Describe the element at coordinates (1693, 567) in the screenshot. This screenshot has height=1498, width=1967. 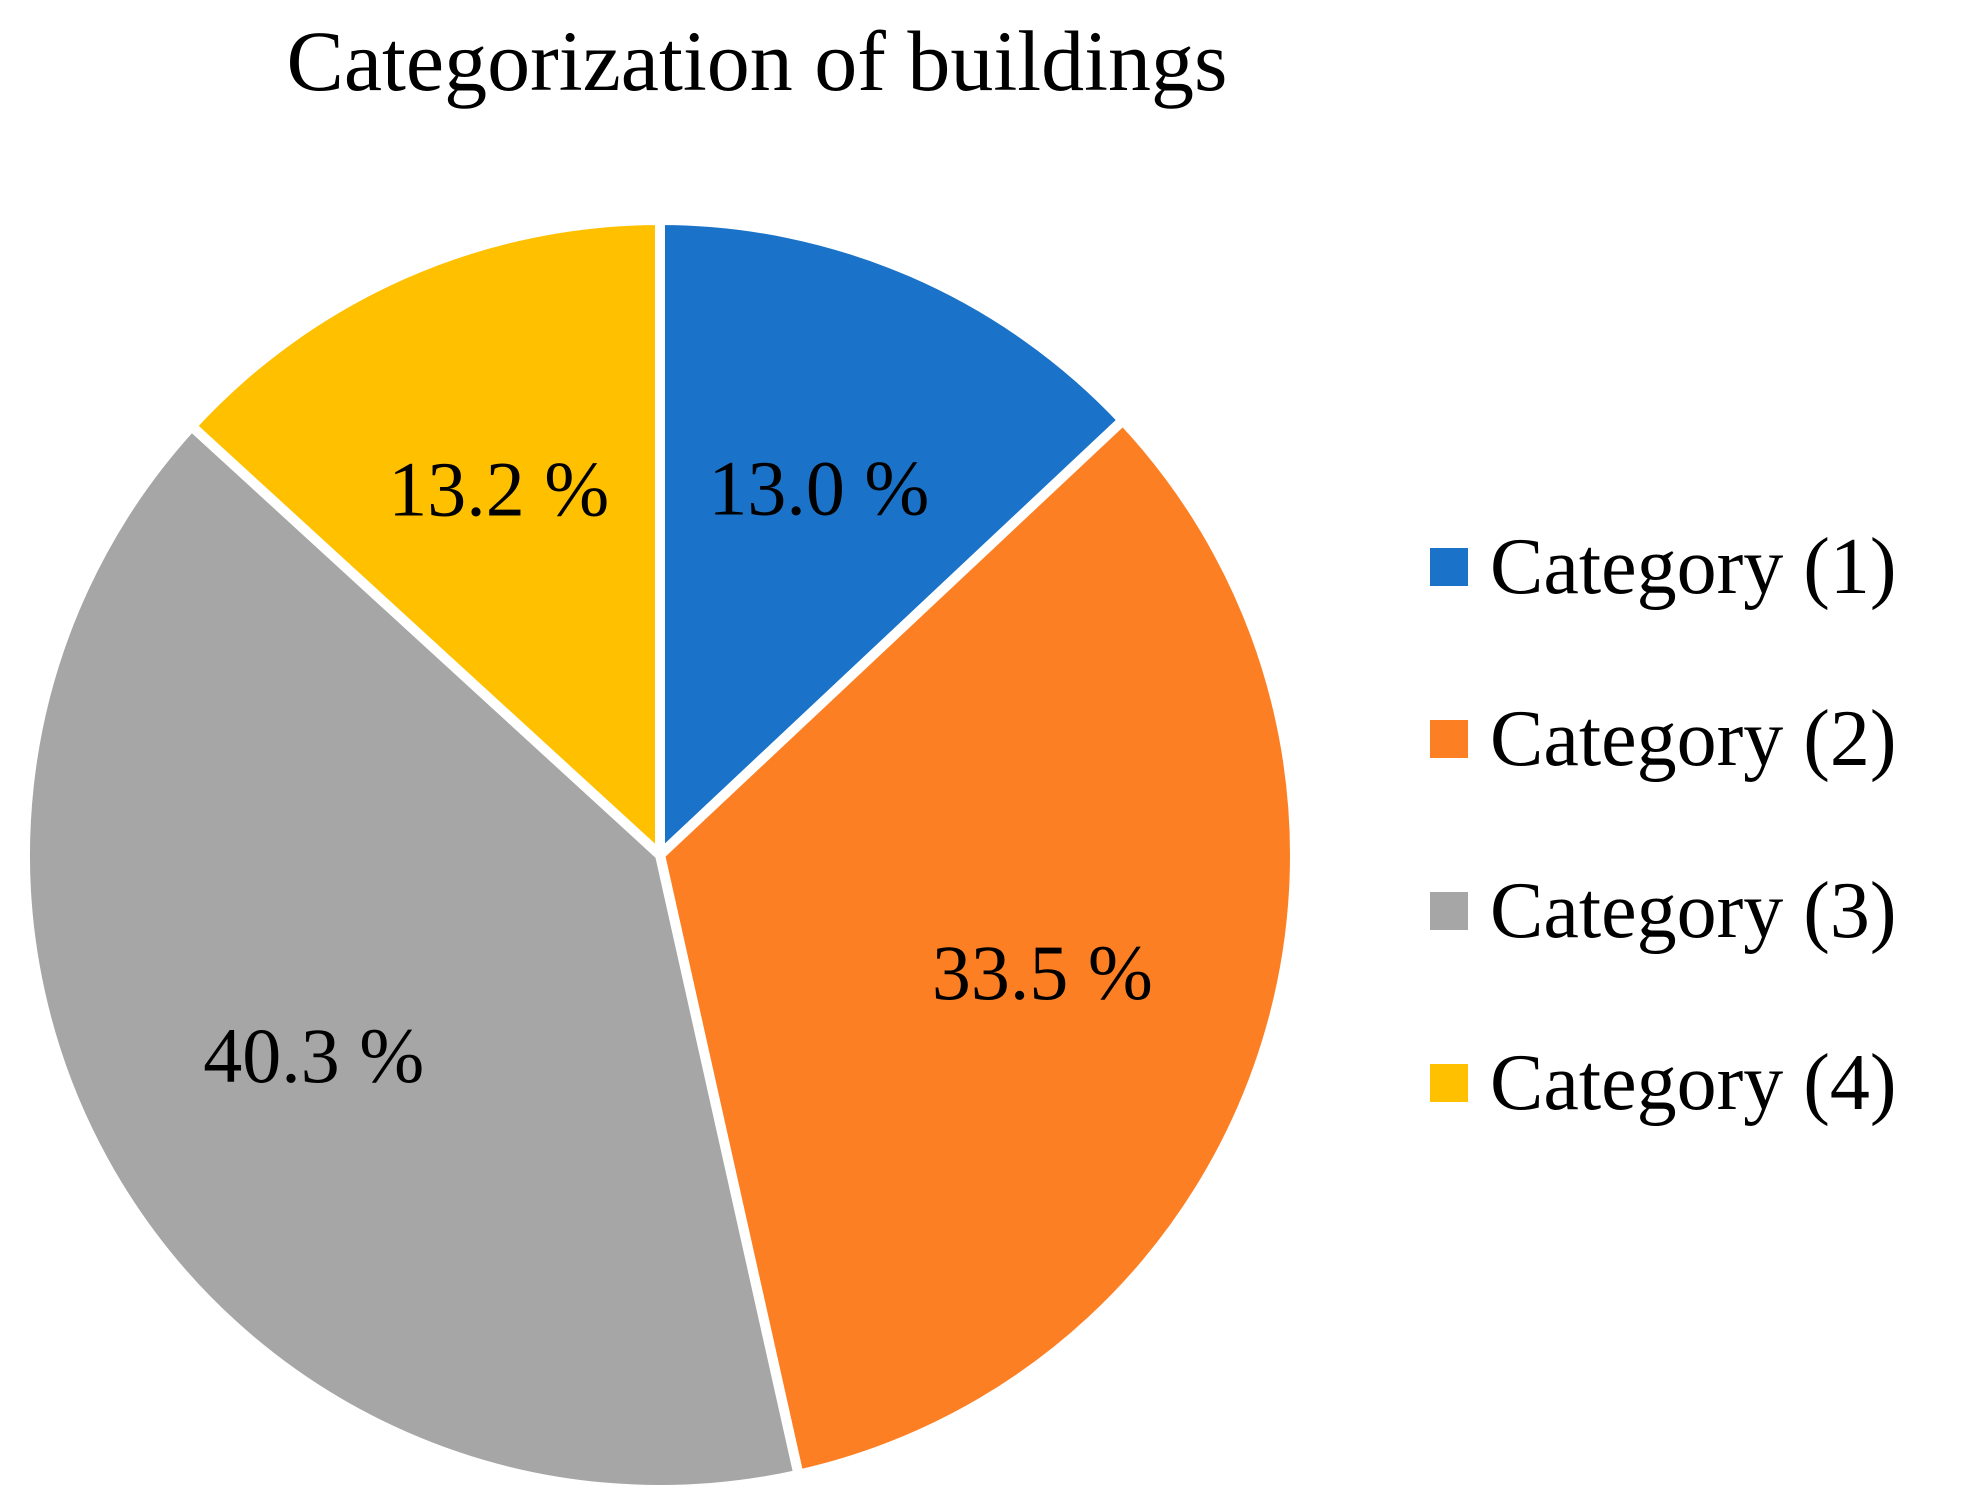
I see `legend-label-1: Category (1)` at that location.